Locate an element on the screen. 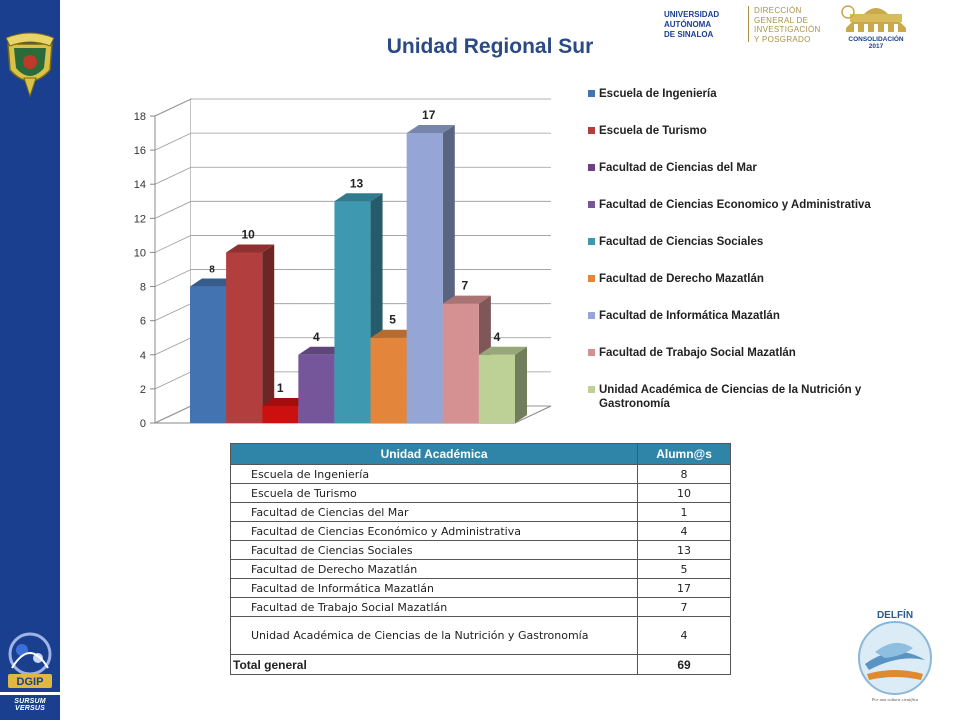  table-header-unit: Unidad Académica is located at coordinates (434, 454).